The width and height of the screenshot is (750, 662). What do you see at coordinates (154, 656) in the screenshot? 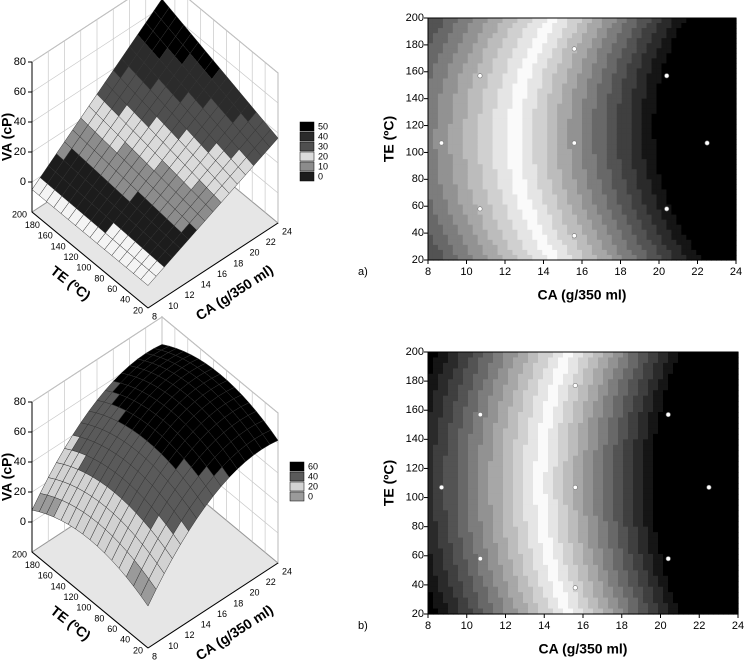
I see `x-tick-label: 8` at bounding box center [154, 656].